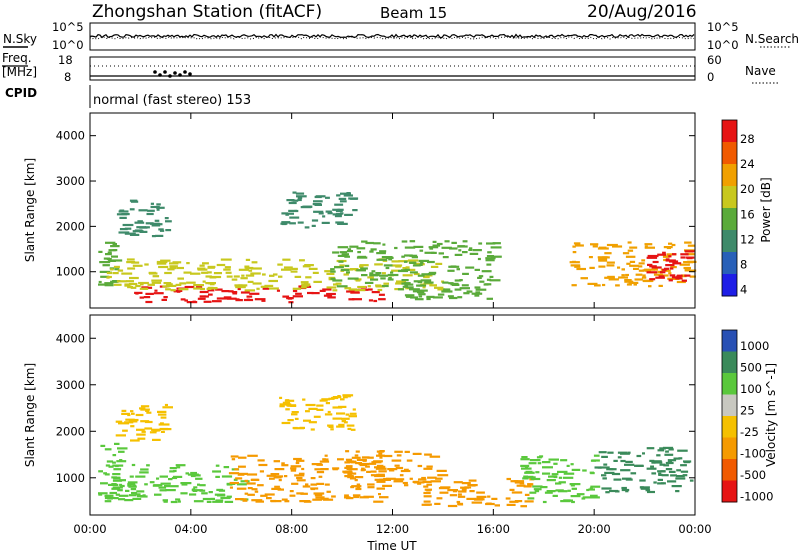 The height and width of the screenshot is (554, 800). What do you see at coordinates (30, 415) in the screenshot?
I see `velocity-ylabel: Slant Range [km]` at bounding box center [30, 415].